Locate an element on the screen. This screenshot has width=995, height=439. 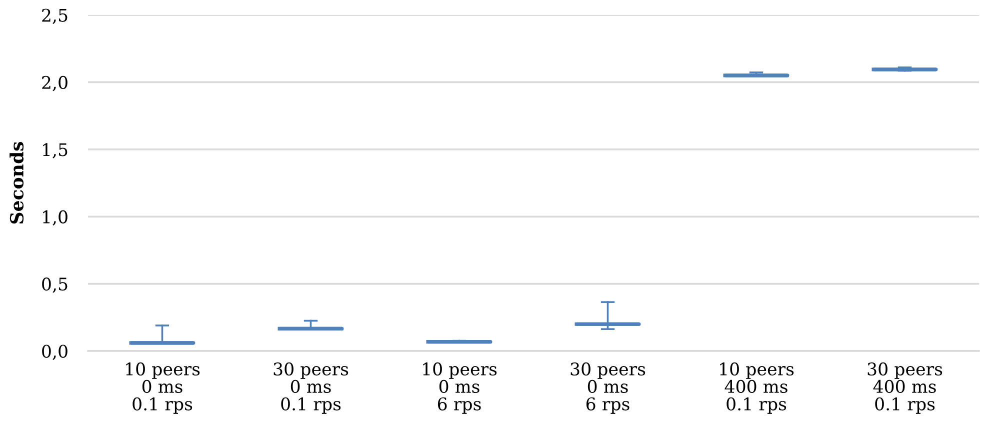
y-axis-title: Seconds is located at coordinates (17, 183).